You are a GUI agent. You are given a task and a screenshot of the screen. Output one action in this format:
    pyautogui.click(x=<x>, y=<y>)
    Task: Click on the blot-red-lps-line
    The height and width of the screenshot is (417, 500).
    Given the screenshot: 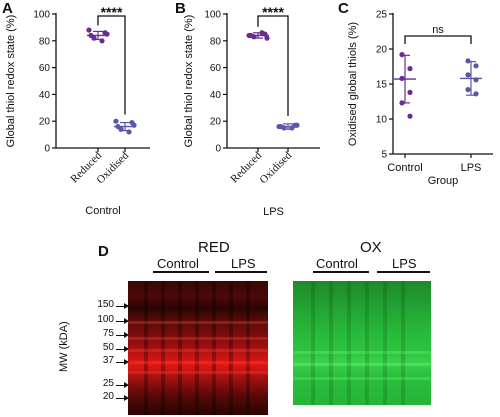 What is the action you would take?
    pyautogui.click(x=241, y=272)
    